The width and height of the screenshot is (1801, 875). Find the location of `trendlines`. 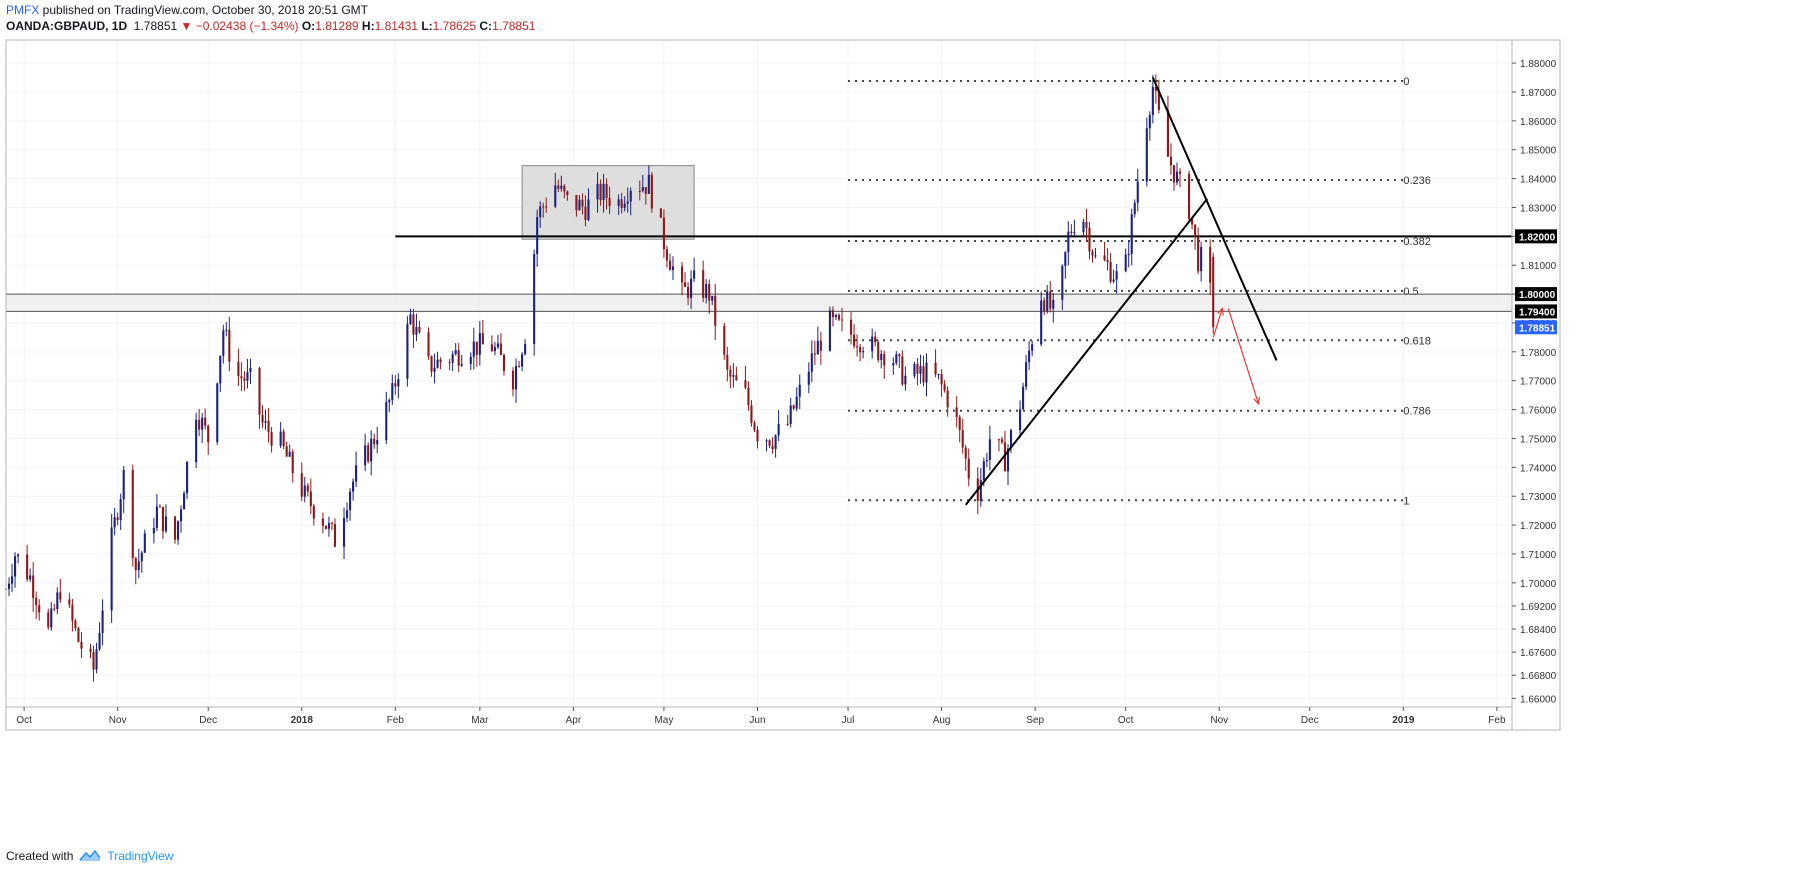

trendlines is located at coordinates (1121, 291).